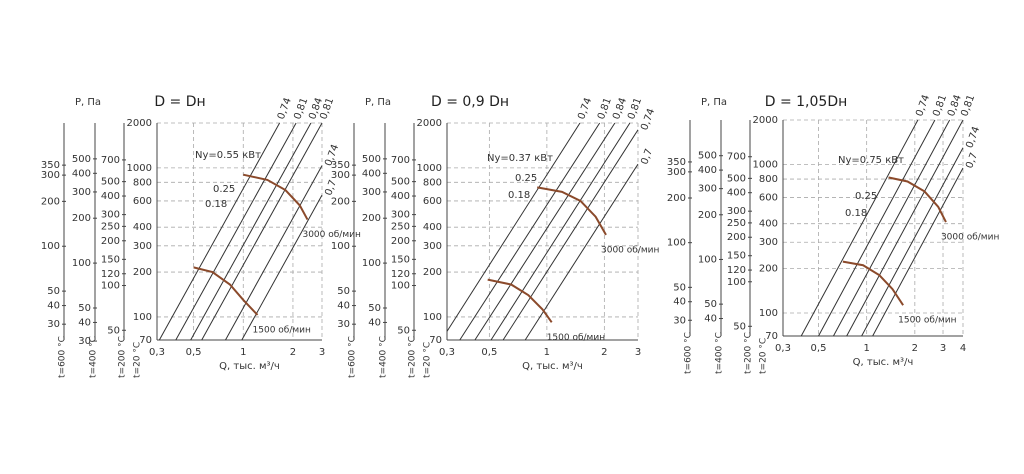 The height and width of the screenshot is (474, 1024). I want to click on y-tick-label: 600, so click(432, 201).